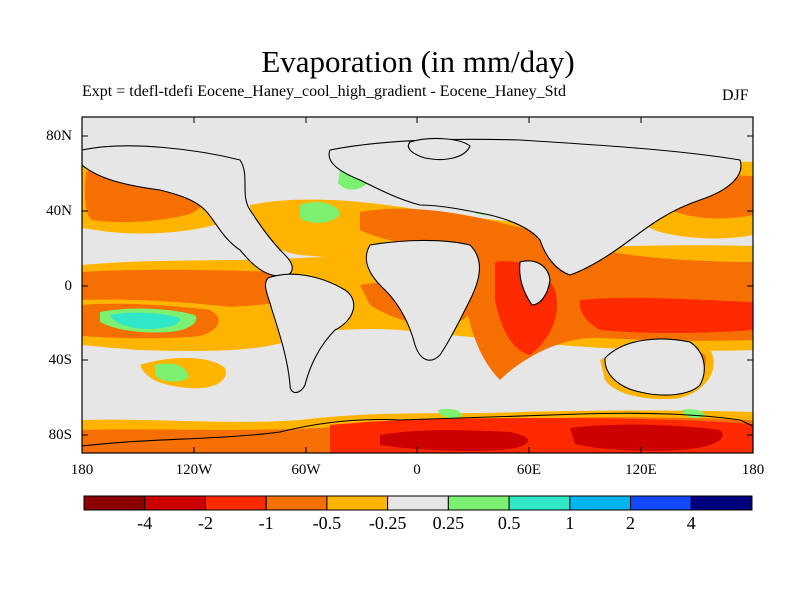 This screenshot has width=800, height=600. What do you see at coordinates (309, 333) in the screenshot?
I see `south-america-outline` at bounding box center [309, 333].